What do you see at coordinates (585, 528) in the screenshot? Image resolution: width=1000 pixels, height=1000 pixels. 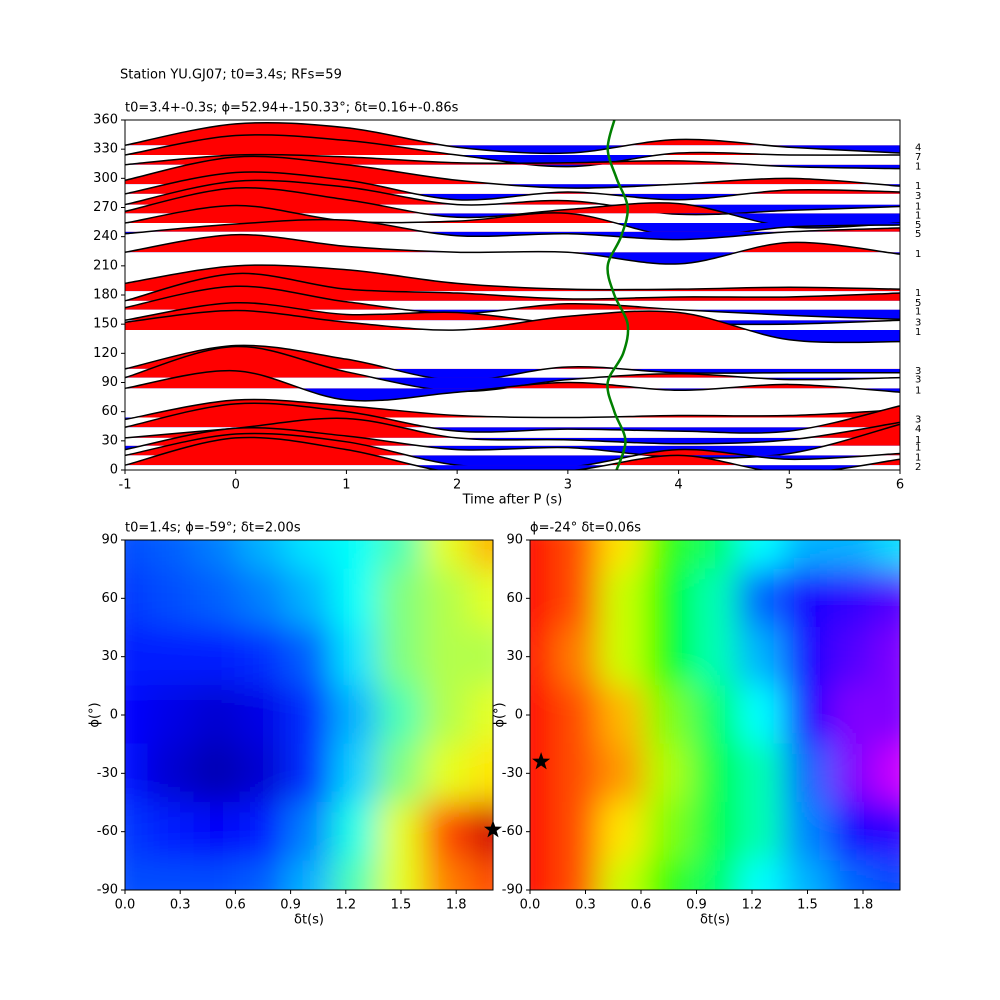 I see `axes-title: ϕ=-24° δt=0.06s` at bounding box center [585, 528].